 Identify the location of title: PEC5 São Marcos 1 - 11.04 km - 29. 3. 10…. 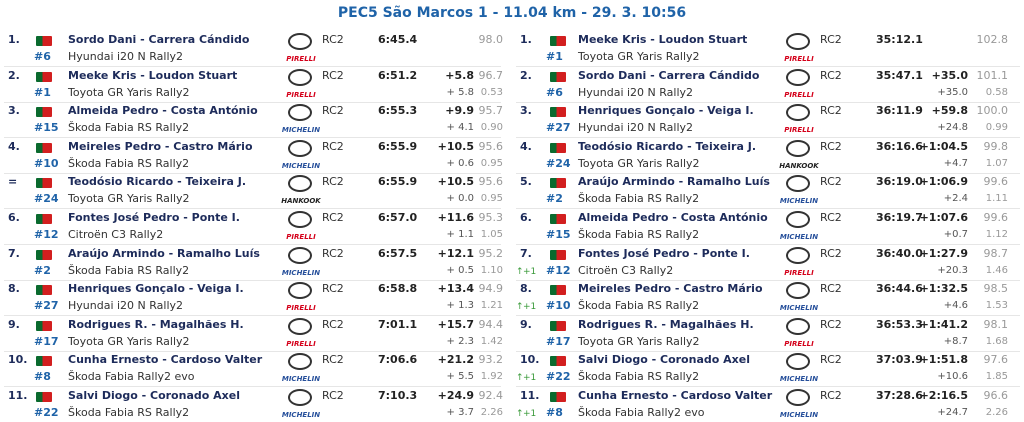
(512, 13).